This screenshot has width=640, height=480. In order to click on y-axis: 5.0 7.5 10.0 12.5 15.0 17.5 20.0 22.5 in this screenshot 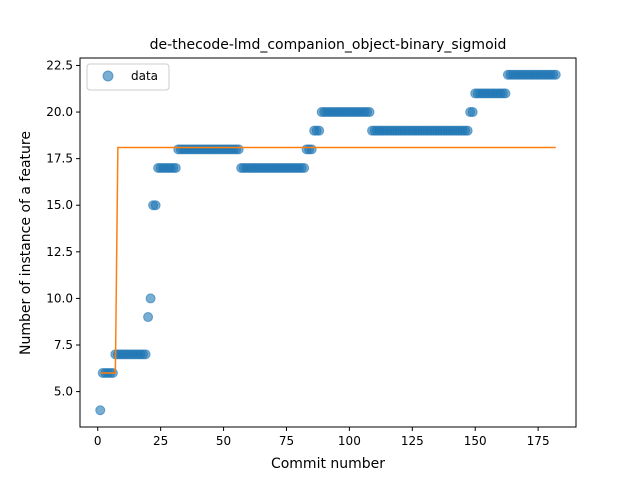, I will do `click(63, 228)`.